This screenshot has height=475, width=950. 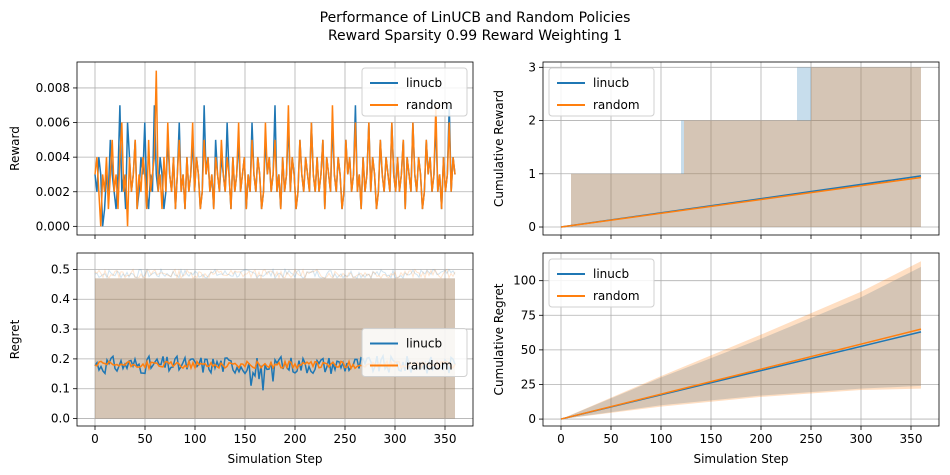 What do you see at coordinates (53, 123) in the screenshot?
I see `y-tick-label: 0.006` at bounding box center [53, 123].